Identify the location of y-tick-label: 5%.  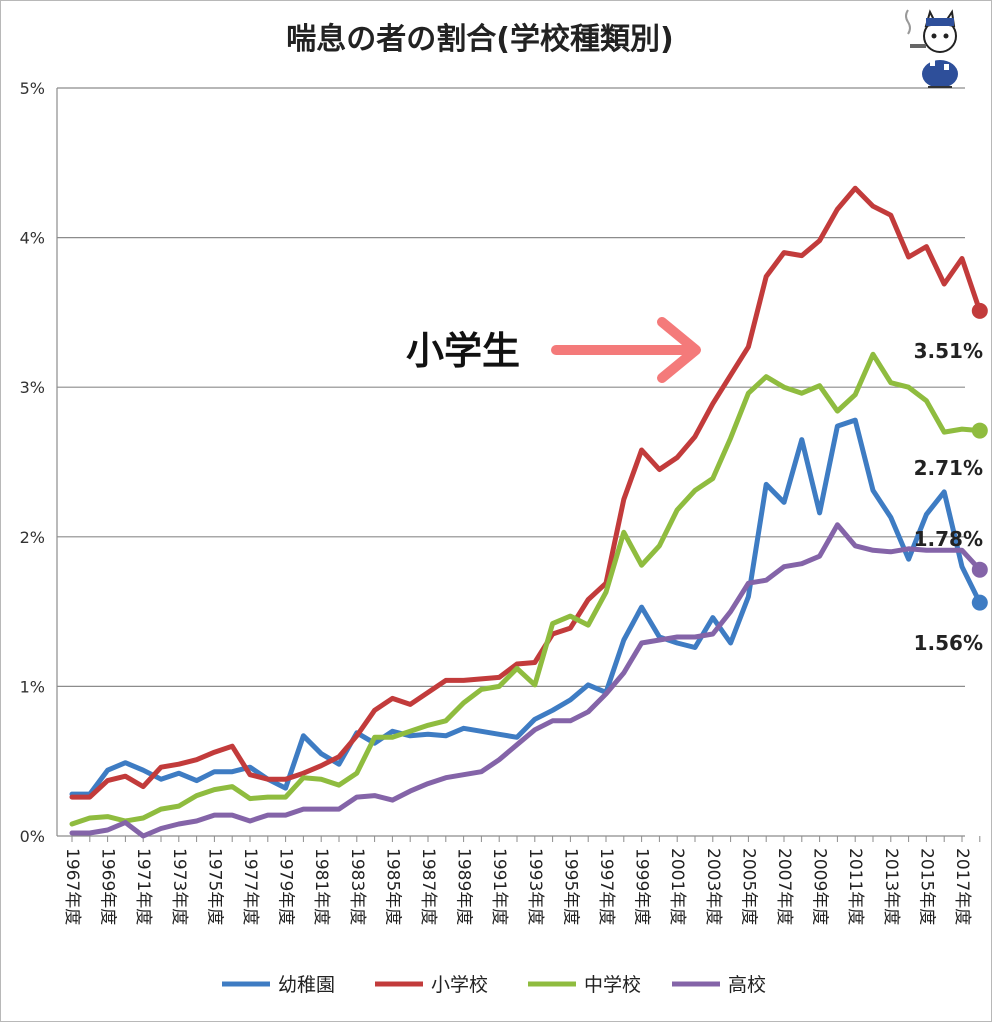
(32, 88).